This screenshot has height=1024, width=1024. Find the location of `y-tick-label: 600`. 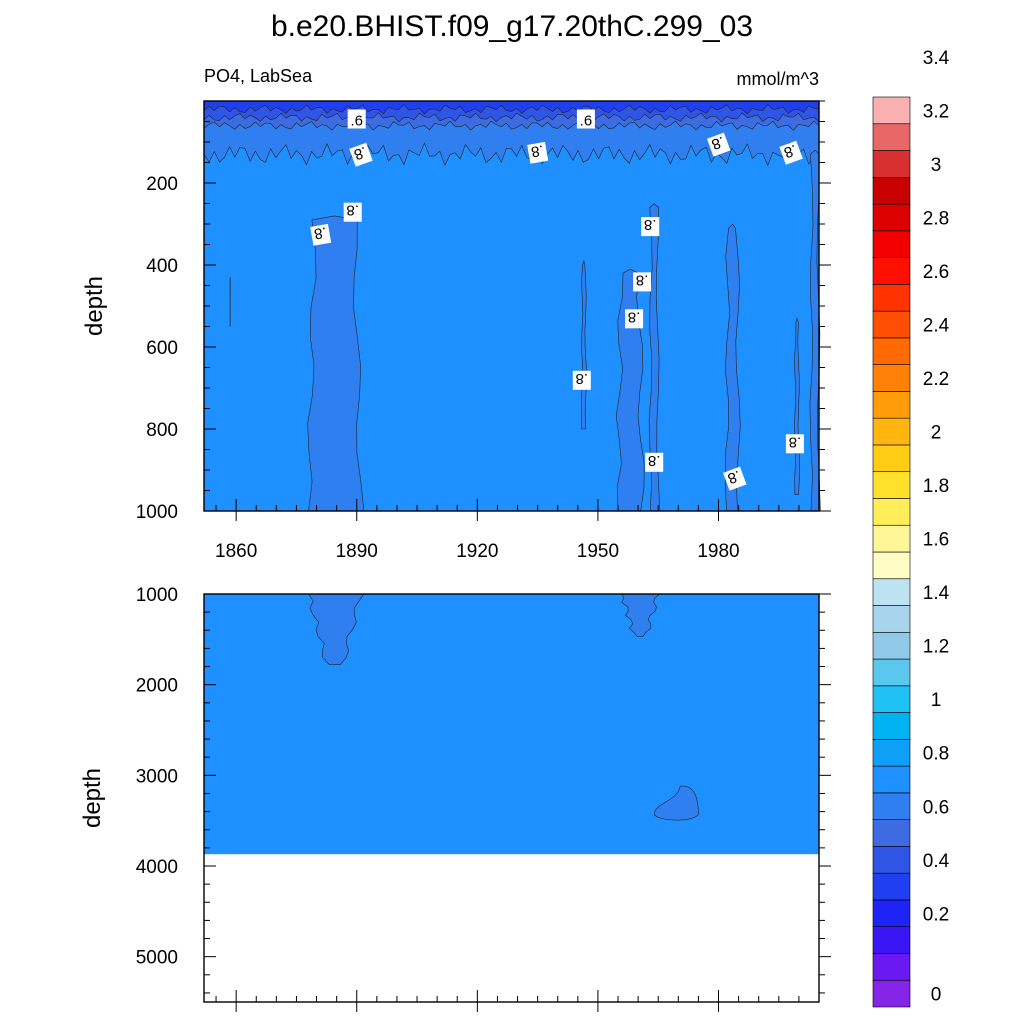

y-tick-label: 600 is located at coordinates (162, 348).